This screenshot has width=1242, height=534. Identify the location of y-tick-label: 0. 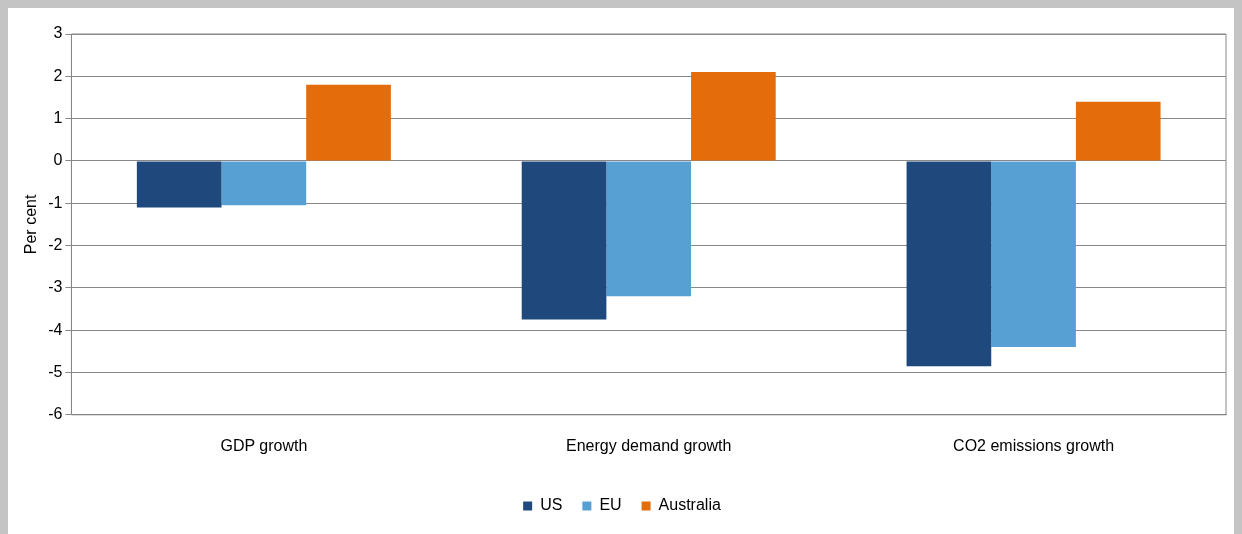
(58, 160).